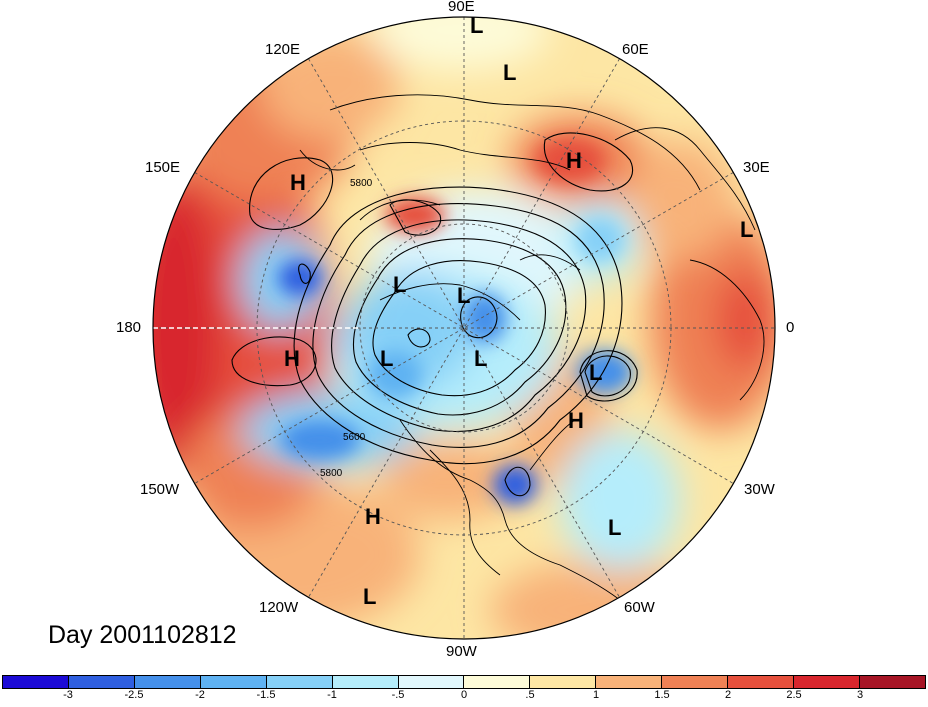 The height and width of the screenshot is (707, 928). Describe the element at coordinates (68, 695) in the screenshot. I see `colorbar-tick-label: -3` at that location.